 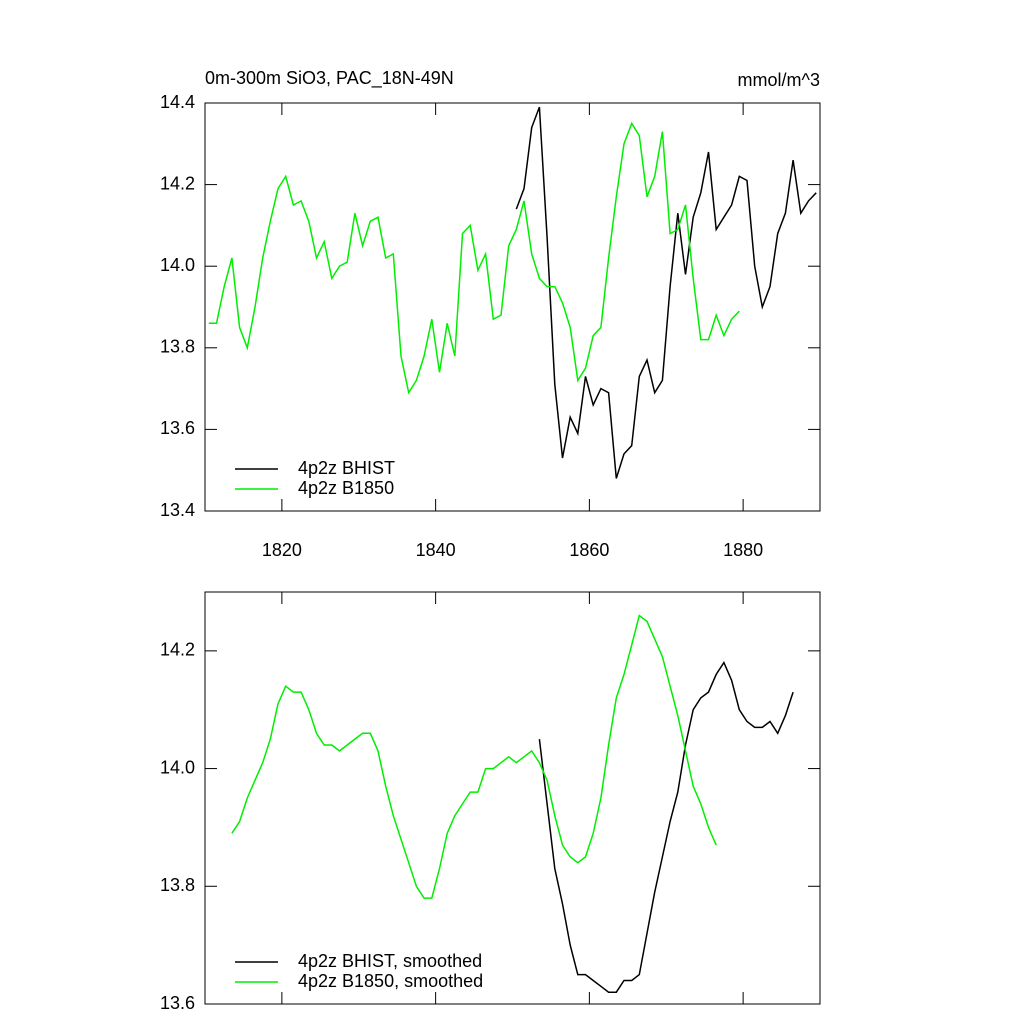 I want to click on x-tick-label: 1880, so click(x=743, y=550).